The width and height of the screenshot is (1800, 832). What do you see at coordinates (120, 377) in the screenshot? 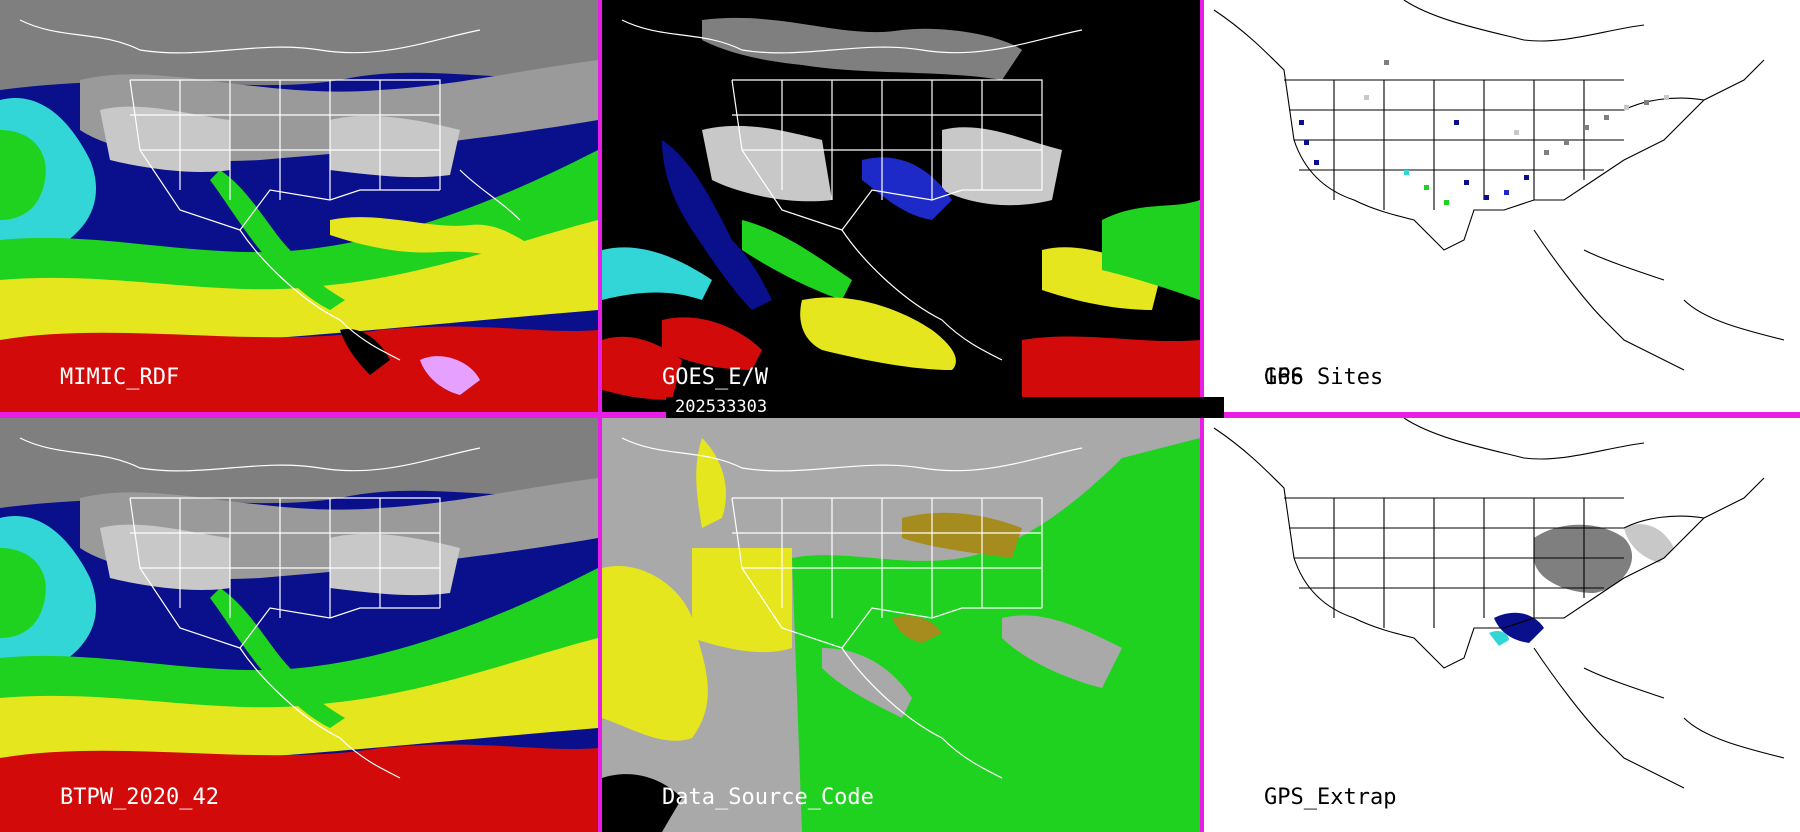
I see `panel-label: MIMIC_RDF` at bounding box center [120, 377].